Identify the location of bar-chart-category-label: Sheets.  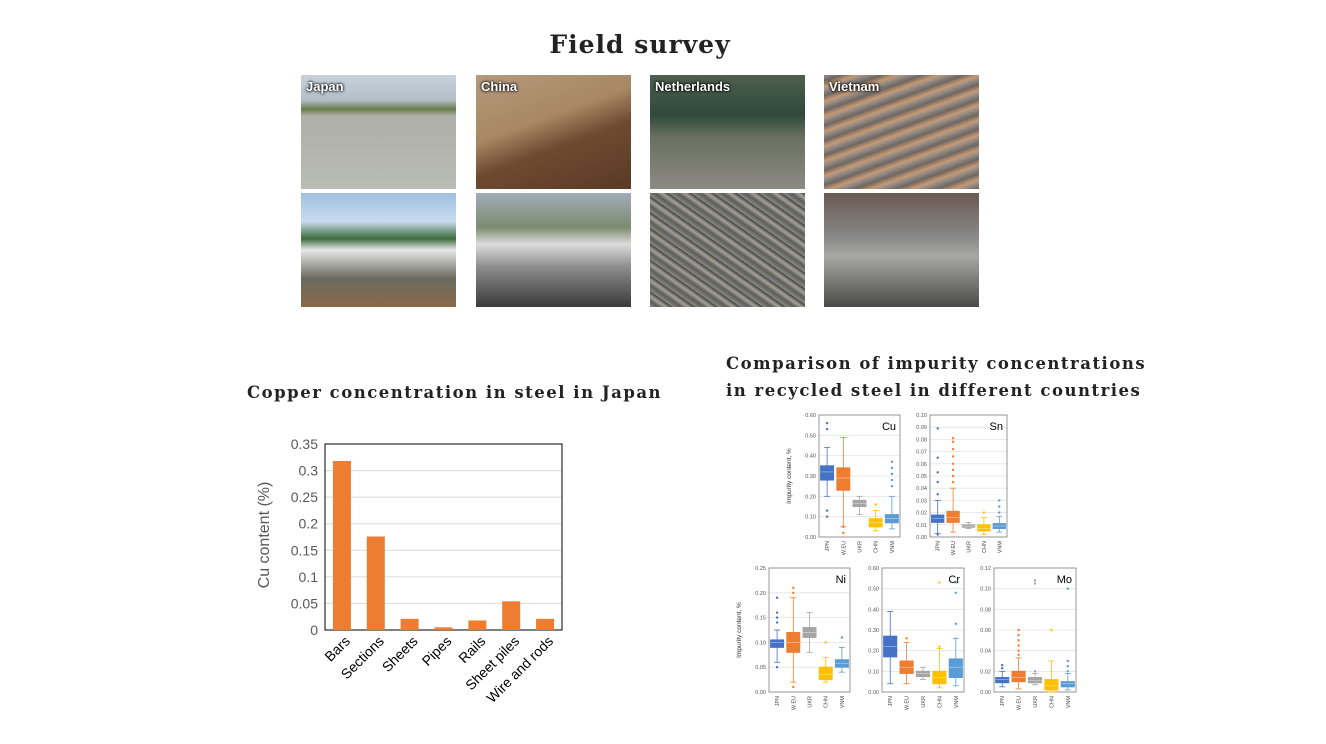
(400, 654).